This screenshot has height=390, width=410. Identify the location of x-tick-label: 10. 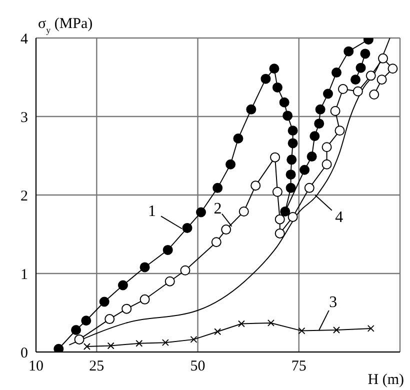
(36, 366).